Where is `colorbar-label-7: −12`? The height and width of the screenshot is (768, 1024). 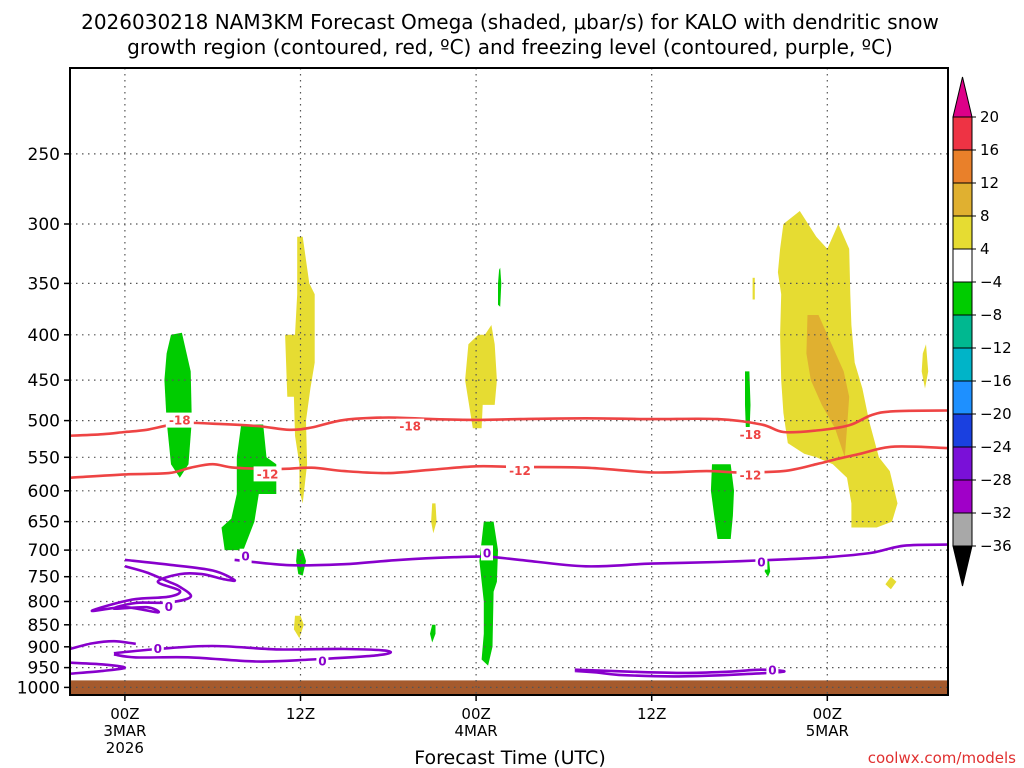 colorbar-label-7: −12 is located at coordinates (996, 348).